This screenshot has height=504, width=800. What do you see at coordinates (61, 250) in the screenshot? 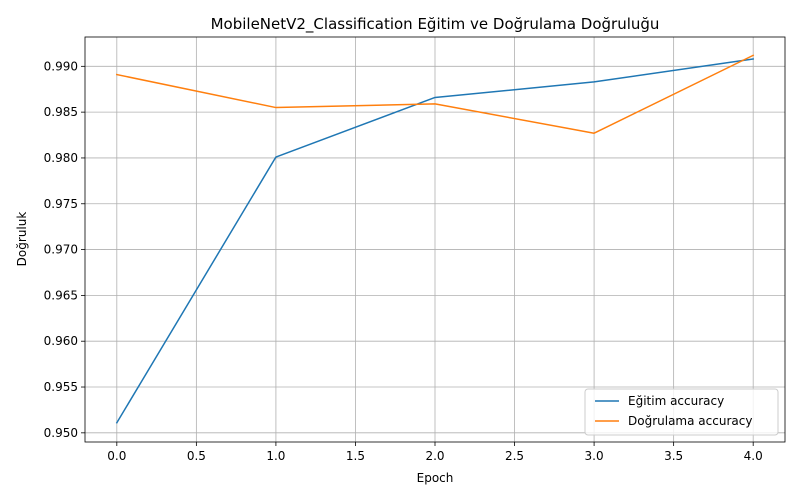
I see `y-tick-label: 0.970` at bounding box center [61, 250].